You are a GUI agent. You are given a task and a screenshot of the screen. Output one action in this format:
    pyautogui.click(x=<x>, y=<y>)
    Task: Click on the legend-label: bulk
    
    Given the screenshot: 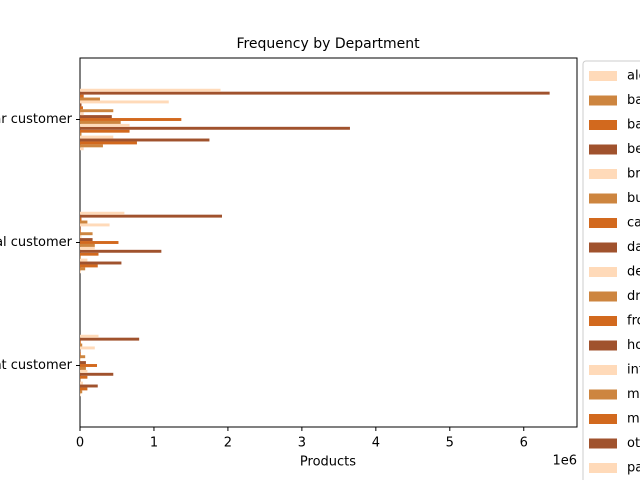 What is the action you would take?
    pyautogui.click(x=633, y=198)
    